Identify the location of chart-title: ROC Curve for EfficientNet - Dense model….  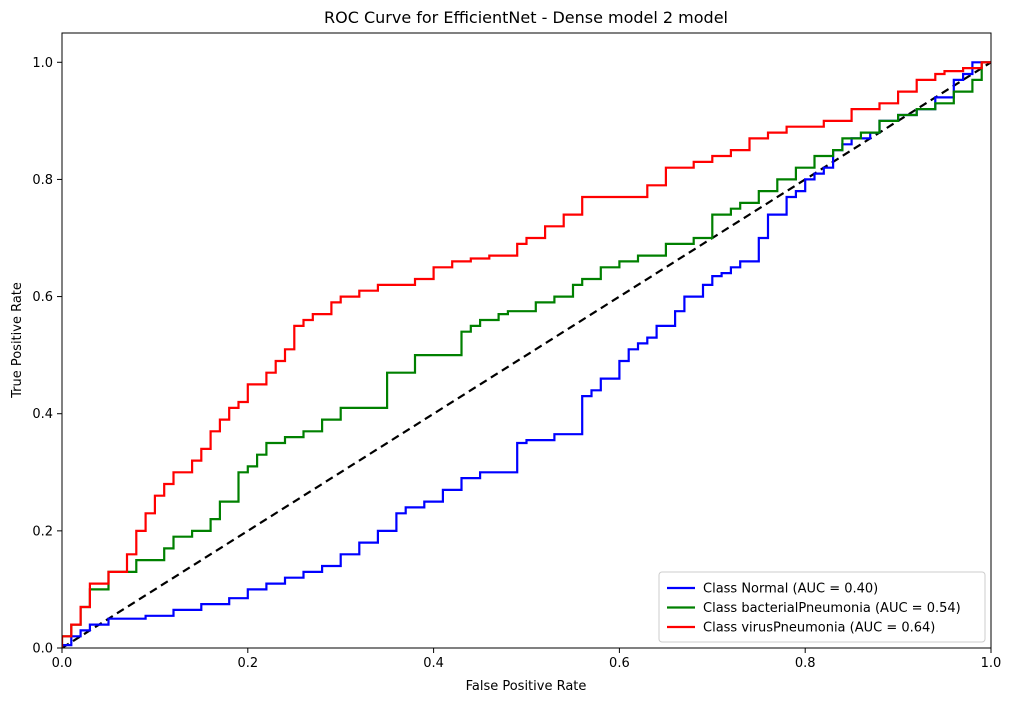
(526, 17).